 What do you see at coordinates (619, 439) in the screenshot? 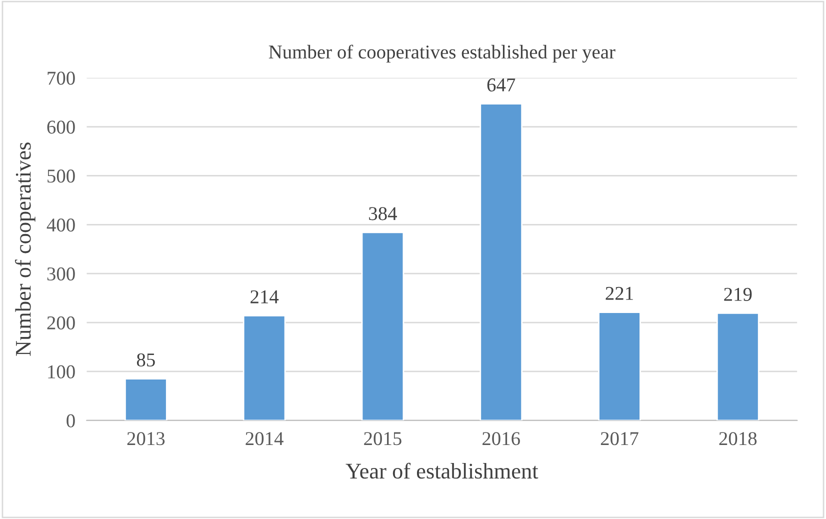
I see `x-tick-label: 2017` at bounding box center [619, 439].